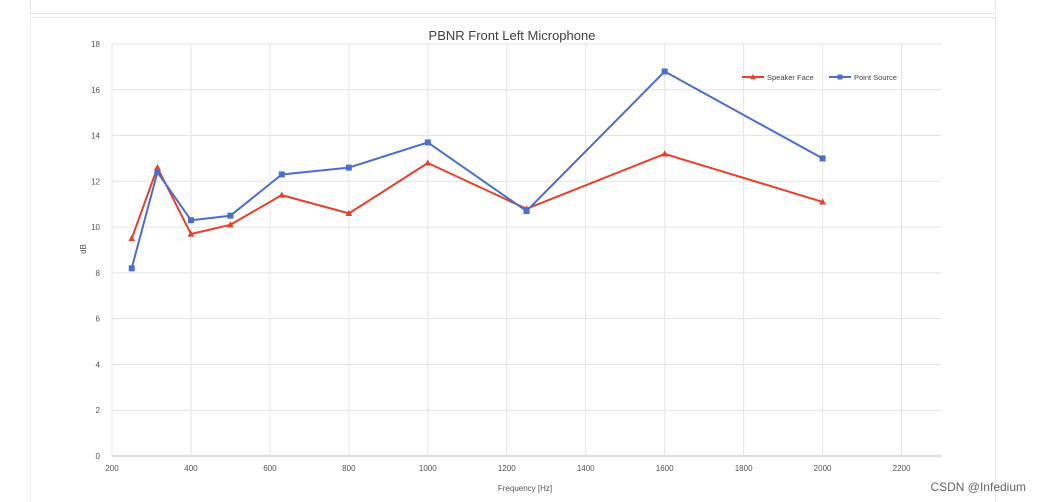 The width and height of the screenshot is (1040, 502). Describe the element at coordinates (875, 77) in the screenshot. I see `legend-label: Point Source` at that location.